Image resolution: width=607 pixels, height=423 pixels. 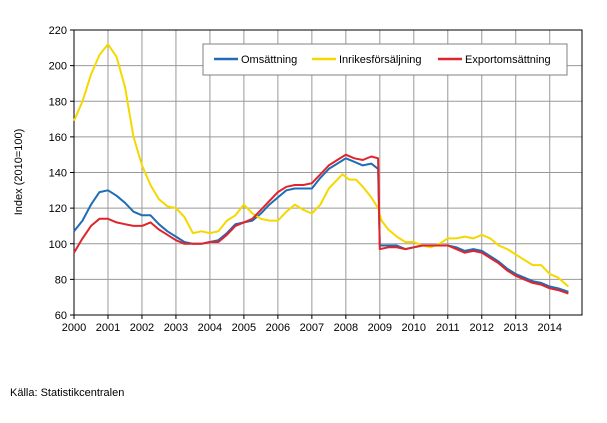 What do you see at coordinates (269, 60) in the screenshot?
I see `legend-label: Omsättning` at bounding box center [269, 60].